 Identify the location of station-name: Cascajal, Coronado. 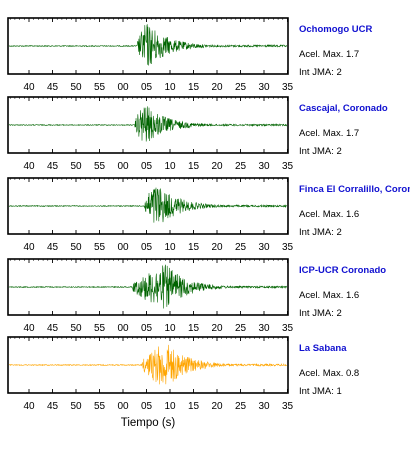
(343, 108).